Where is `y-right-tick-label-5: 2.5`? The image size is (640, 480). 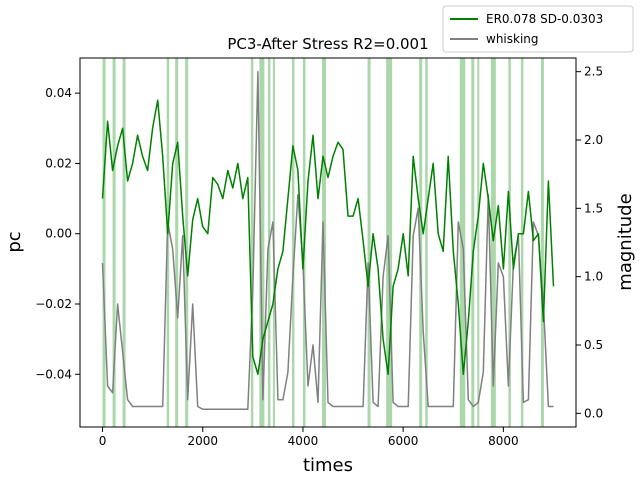
y-right-tick-label-5: 2.5 is located at coordinates (593, 72).